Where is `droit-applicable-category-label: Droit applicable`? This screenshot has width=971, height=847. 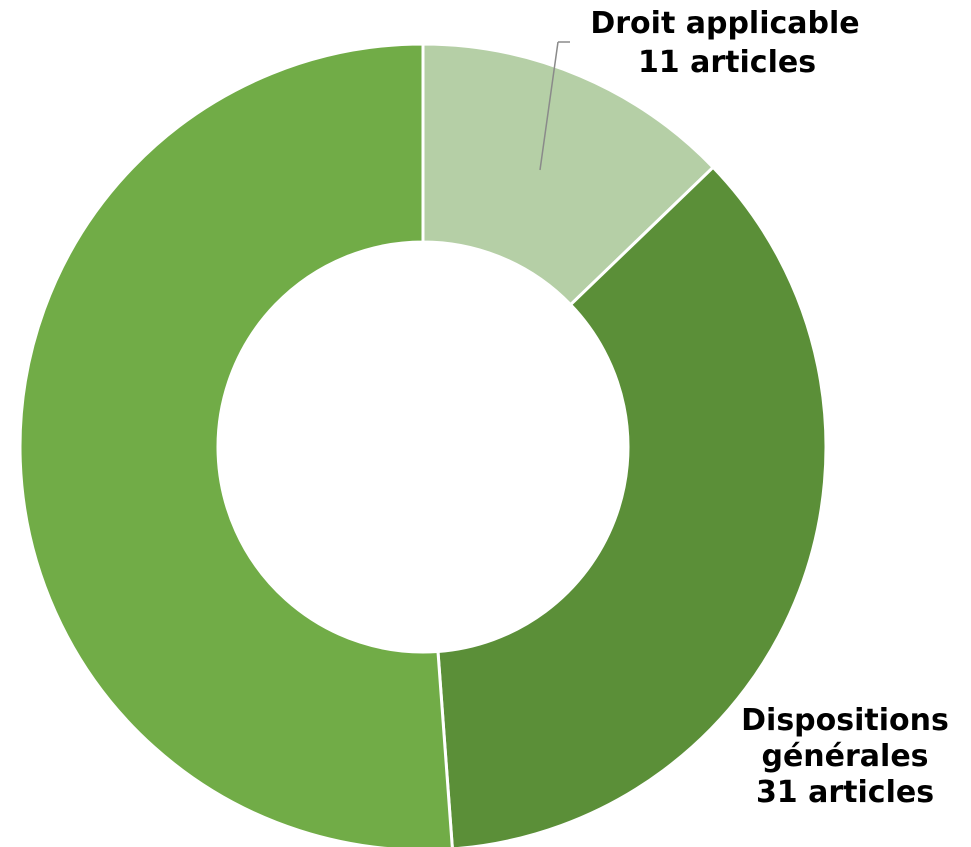 droit-applicable-category-label: Droit applicable is located at coordinates (724, 23).